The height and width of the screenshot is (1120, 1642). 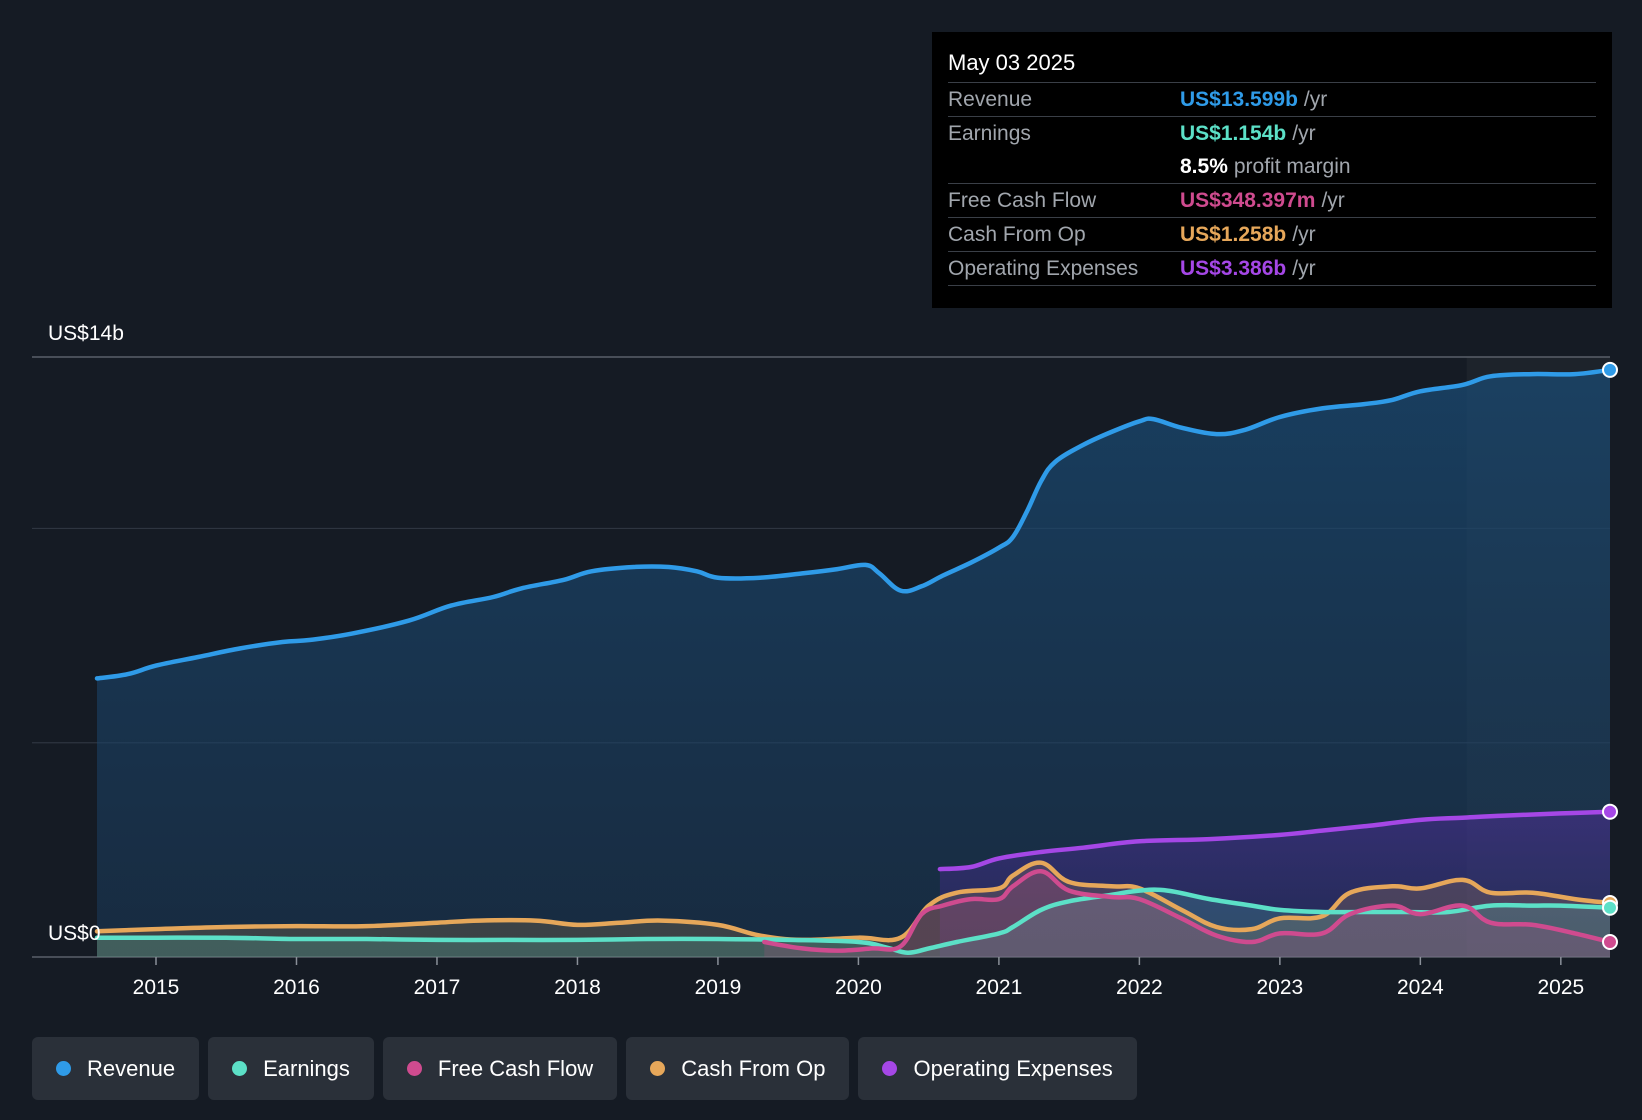 What do you see at coordinates (1204, 166) in the screenshot?
I see `tooltip-row-value: 8.5%` at bounding box center [1204, 166].